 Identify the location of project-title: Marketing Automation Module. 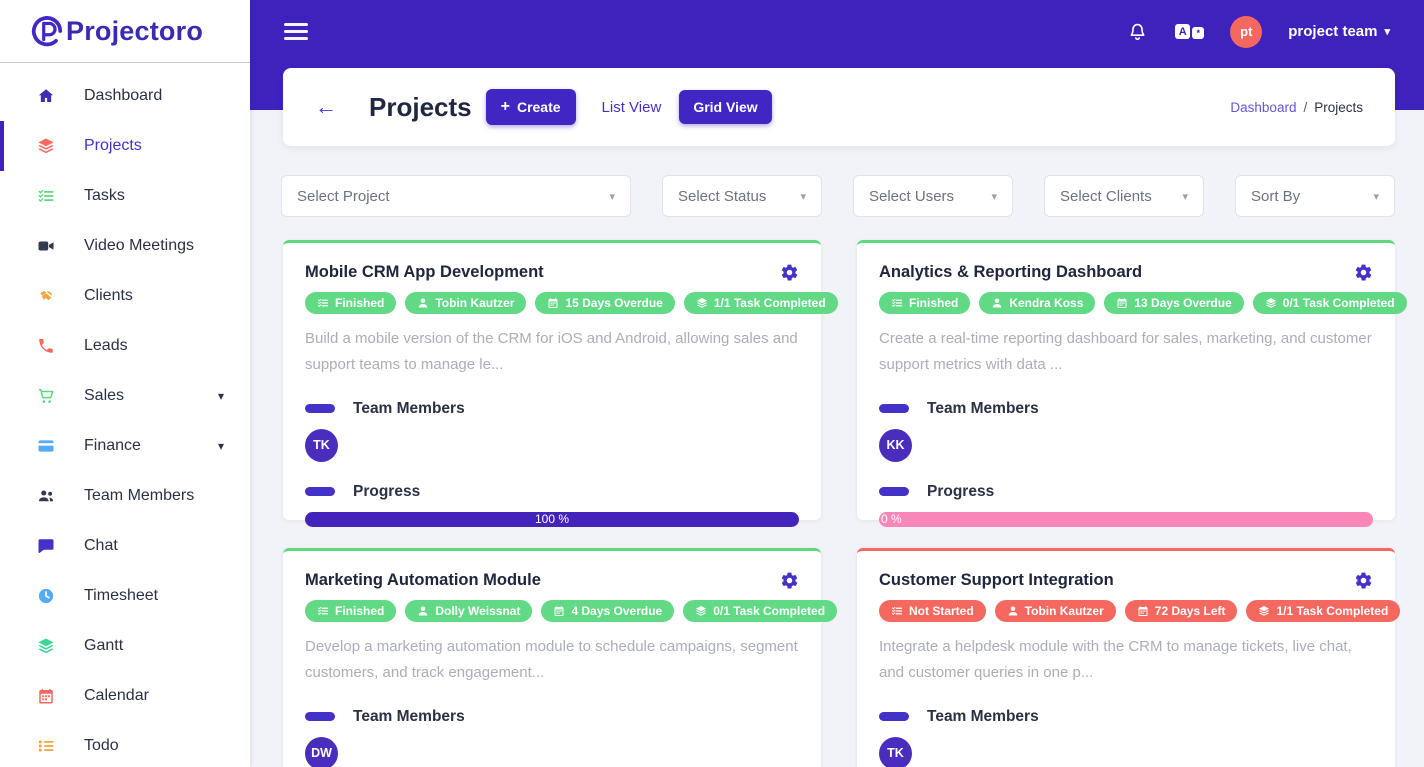
(423, 580).